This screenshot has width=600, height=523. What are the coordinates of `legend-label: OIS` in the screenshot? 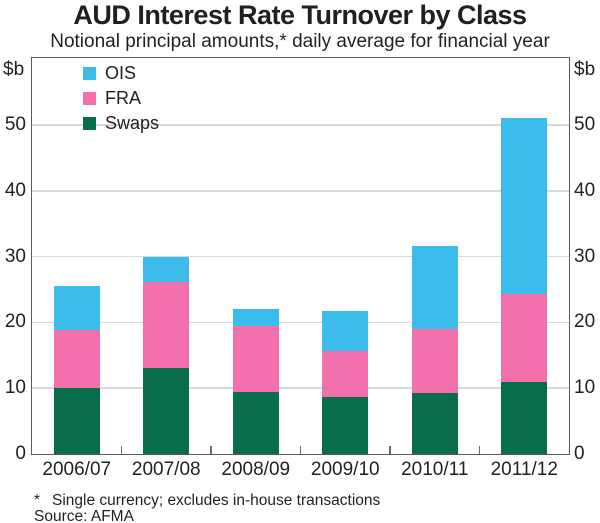 It's located at (121, 73).